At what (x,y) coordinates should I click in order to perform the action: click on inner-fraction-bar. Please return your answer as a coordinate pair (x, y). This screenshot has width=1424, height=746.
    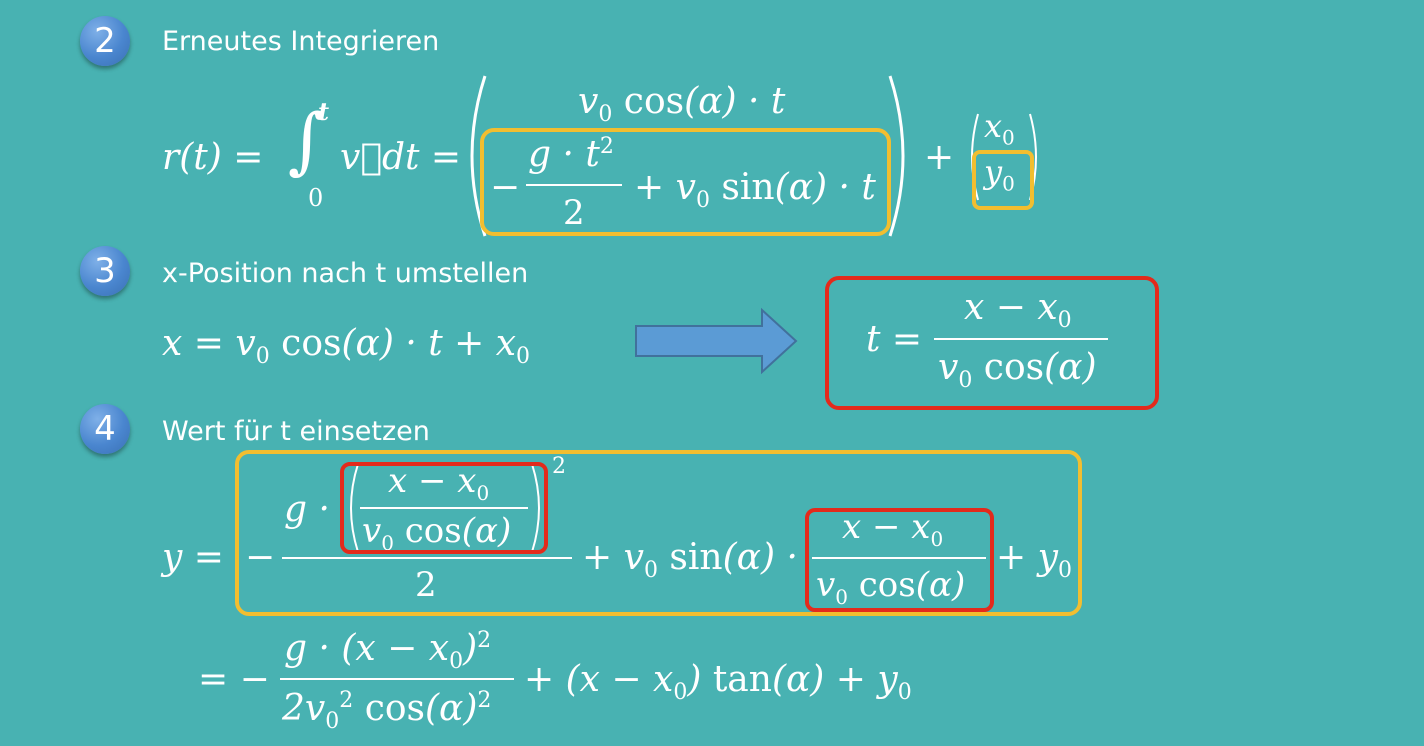
    Looking at the image, I should click on (444, 508).